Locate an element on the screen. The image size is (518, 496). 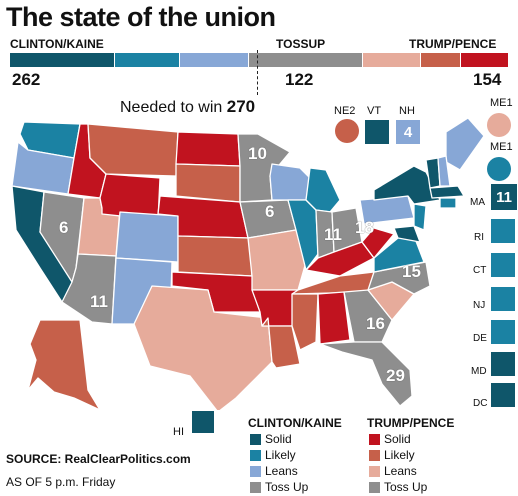
legend-clinton-solid: Solid is located at coordinates (271, 439).